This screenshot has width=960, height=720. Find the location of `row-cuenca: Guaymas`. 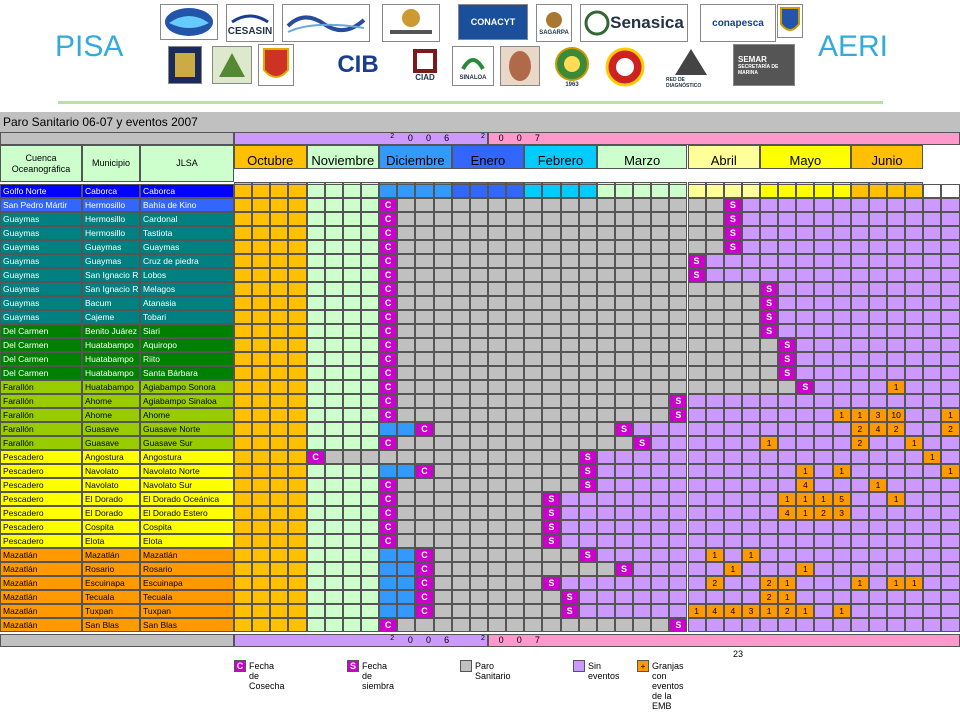

row-cuenca: Guaymas is located at coordinates (41, 219).